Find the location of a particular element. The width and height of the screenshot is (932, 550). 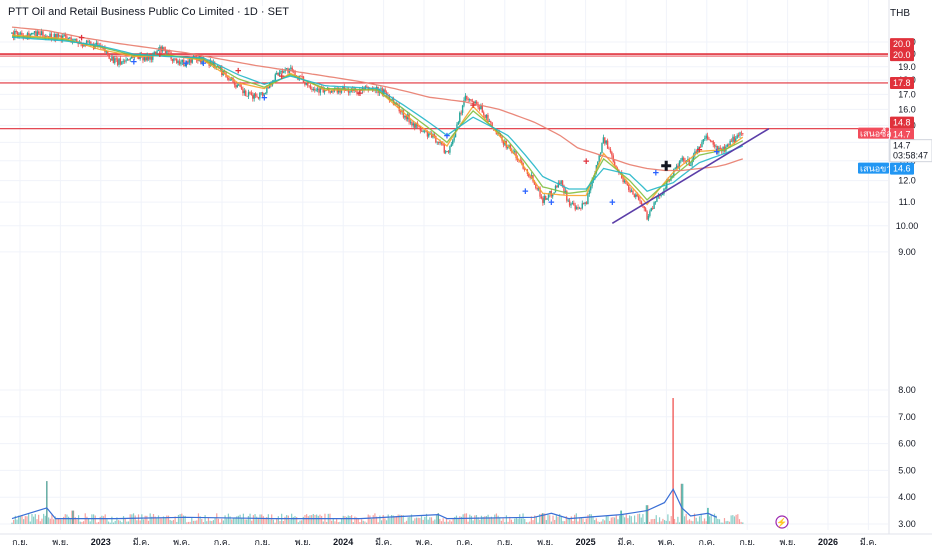

price-axis-label: 17.0 is located at coordinates (907, 94).